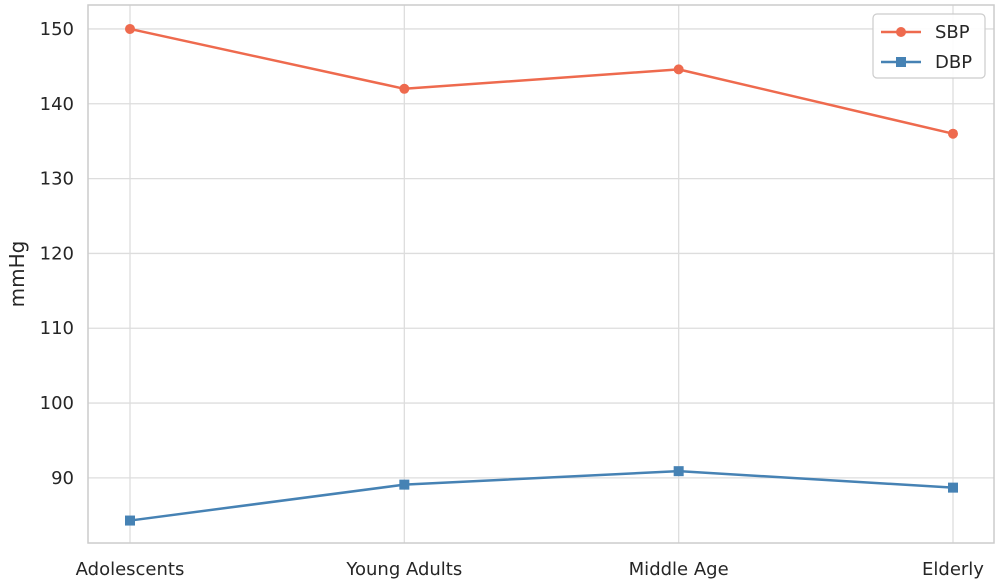 The image size is (1000, 583). Describe the element at coordinates (925, 32) in the screenshot. I see `legend-entry-sbp: SBP` at that location.